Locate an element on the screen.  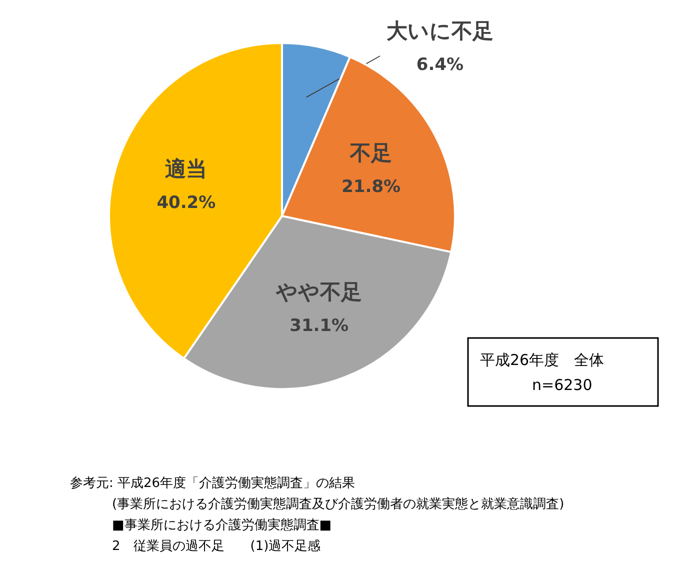
data-label: 21.8% is located at coordinates (371, 186).